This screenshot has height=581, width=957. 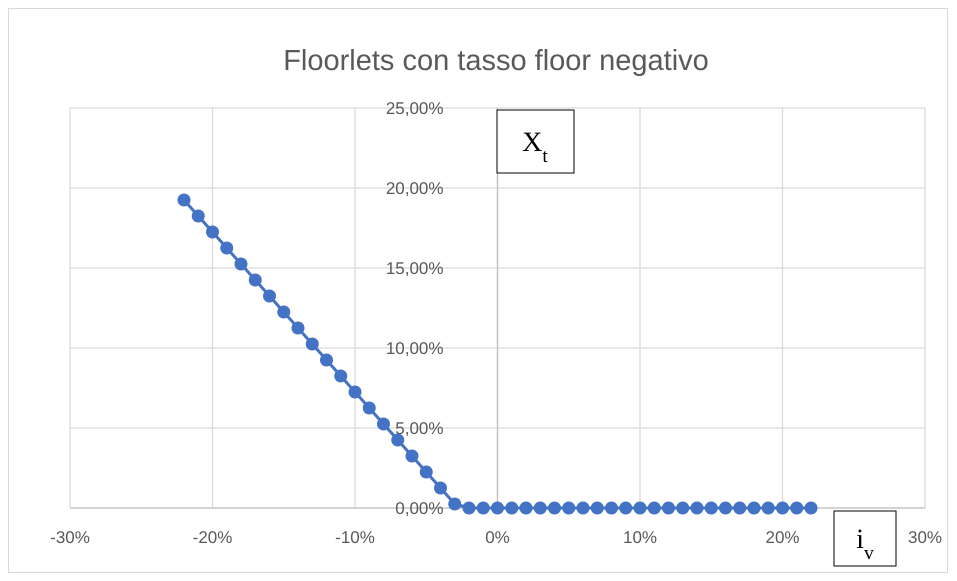 What do you see at coordinates (419, 428) in the screenshot?
I see `y-tick-label: 5,00%` at bounding box center [419, 428].